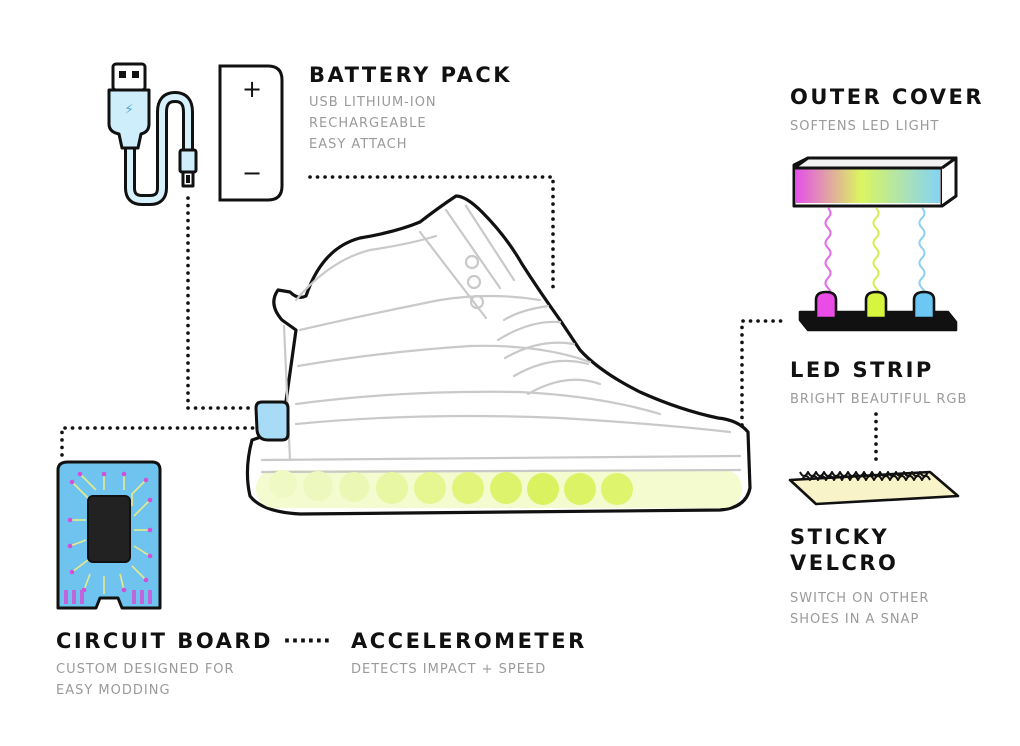 The width and height of the screenshot is (1020, 746). I want to click on led-strip-title: LED STRIP, so click(862, 370).